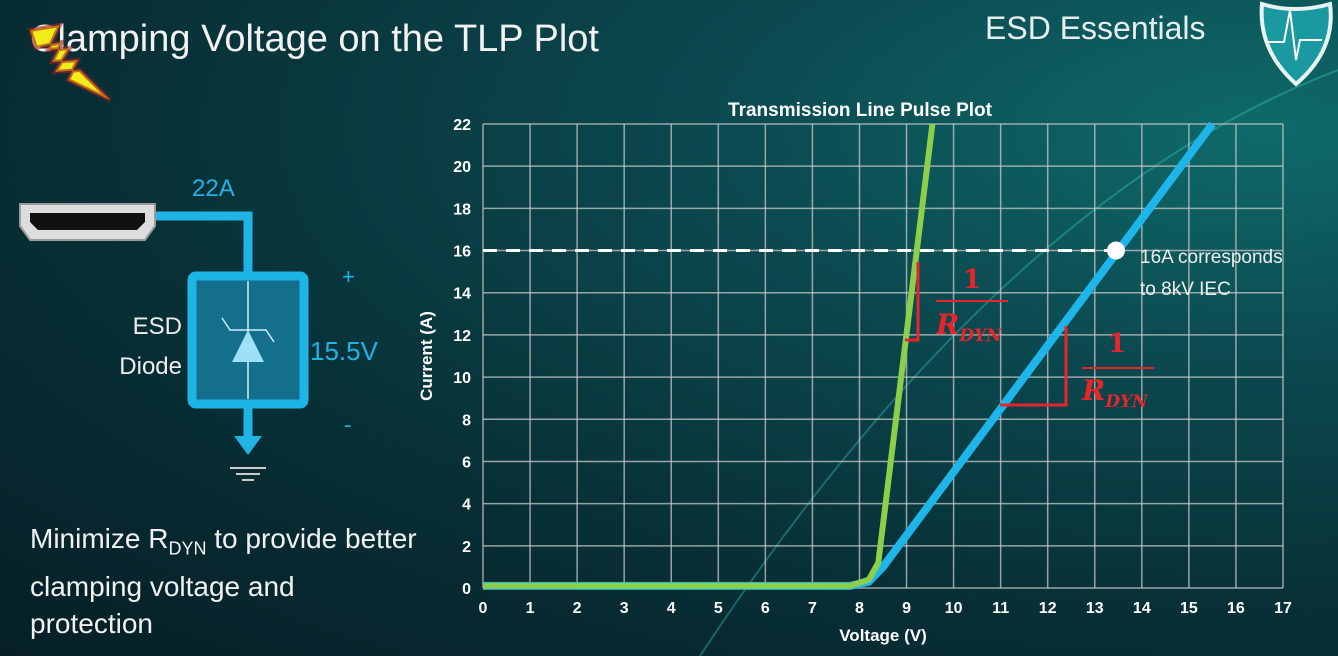 This screenshot has height=656, width=1338. I want to click on y-axis-label: Current (A), so click(426, 356).